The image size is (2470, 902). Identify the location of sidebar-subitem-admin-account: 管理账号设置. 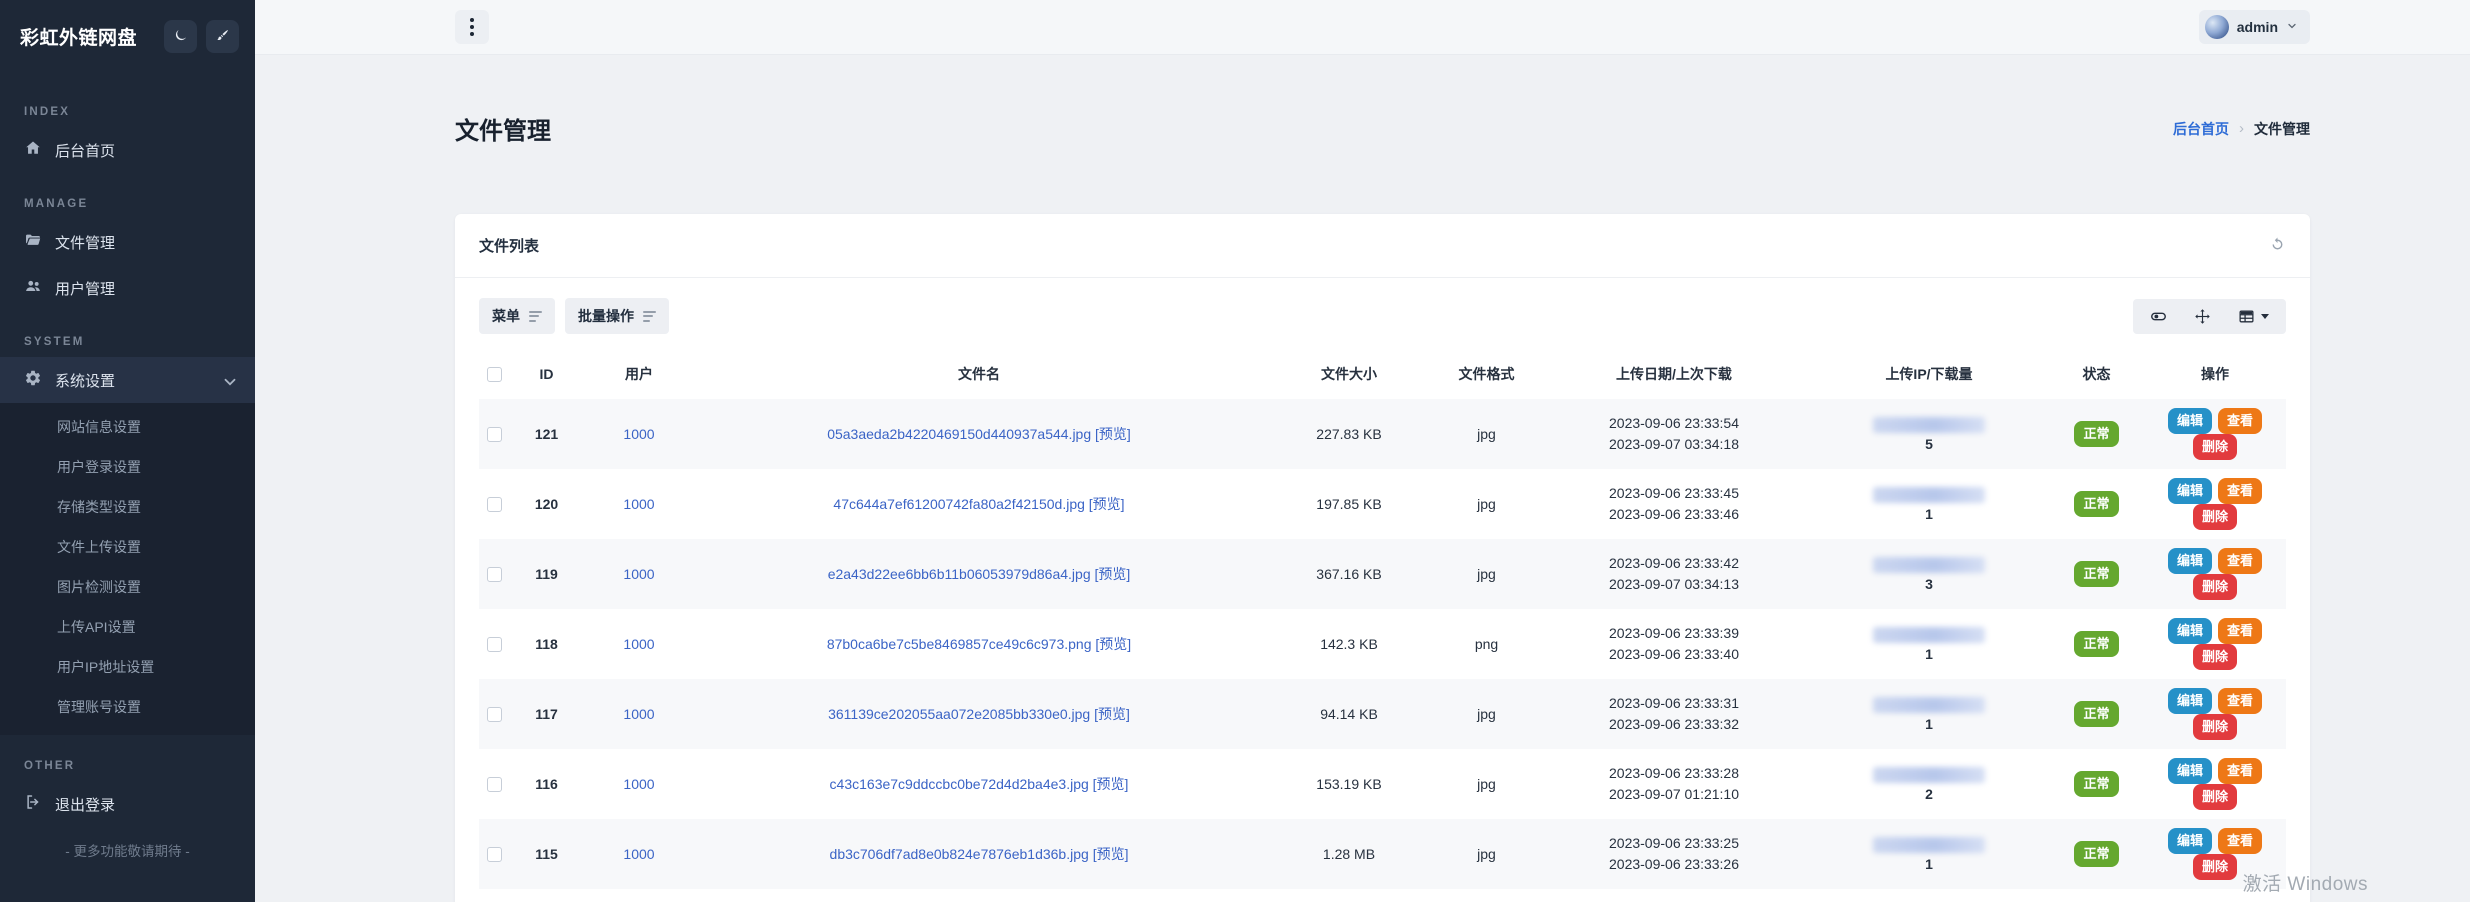
(99, 707).